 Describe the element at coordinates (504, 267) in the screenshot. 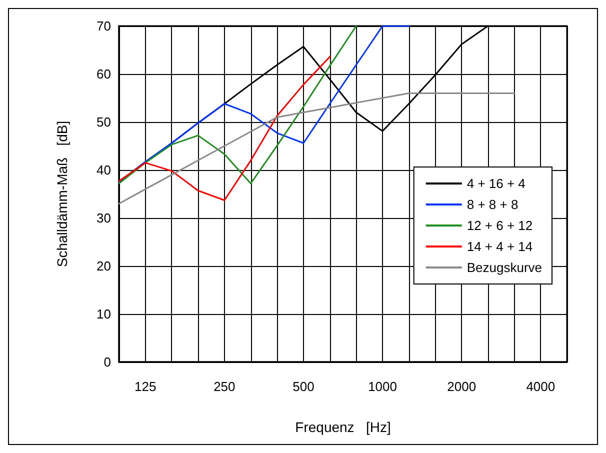

I see `legend-label: Bezugskurve` at that location.